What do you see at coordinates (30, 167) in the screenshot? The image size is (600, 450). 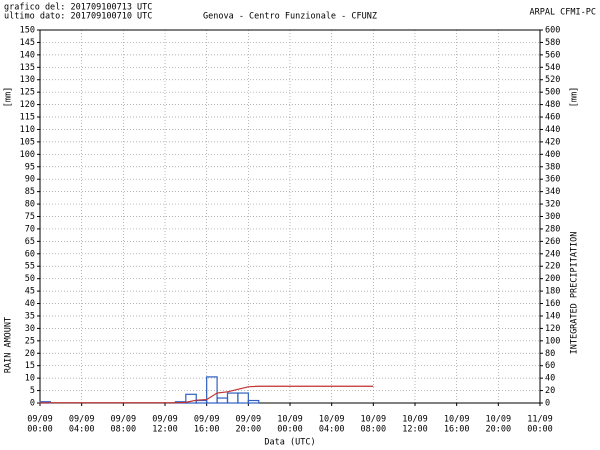 I see `y-tick-label: 95` at bounding box center [30, 167].